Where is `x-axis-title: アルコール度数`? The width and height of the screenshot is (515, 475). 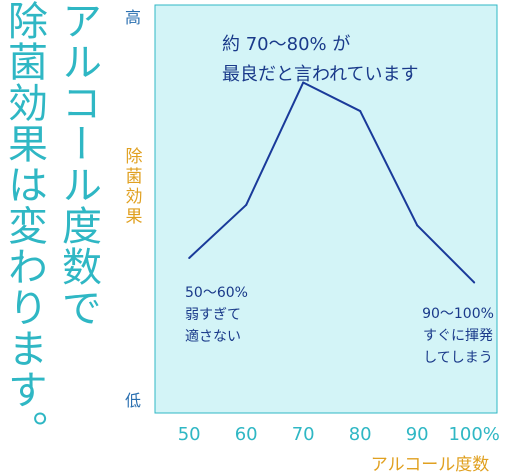
x-axis-title: アルコール度数 is located at coordinates (430, 465).